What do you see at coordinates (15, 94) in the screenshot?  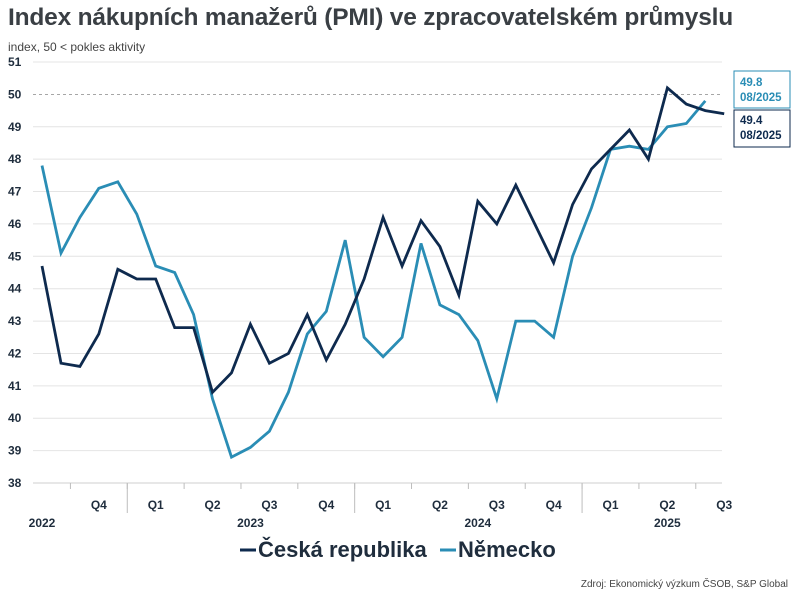 I see `y-tick-label: 50` at bounding box center [15, 94].